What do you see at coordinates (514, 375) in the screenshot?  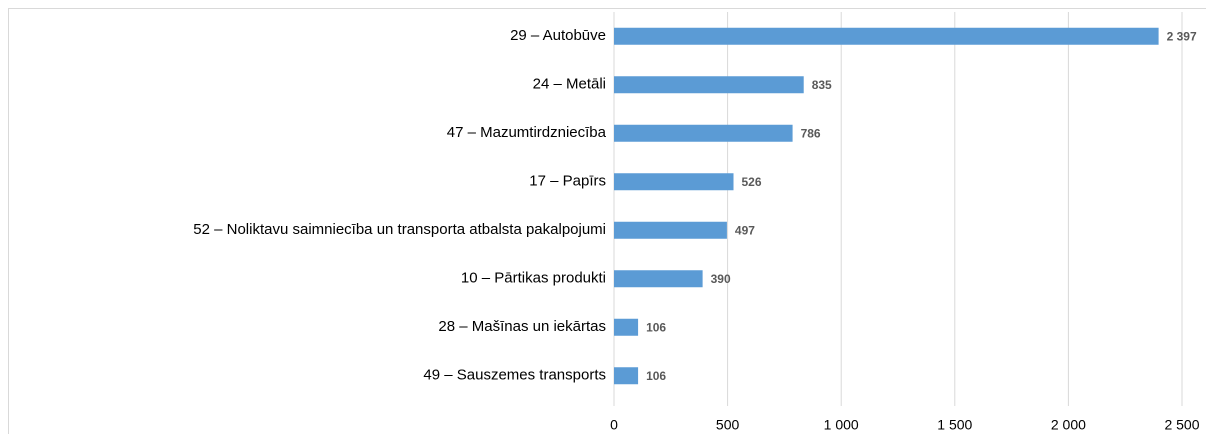 I see `y-tick-label: 49 – Sauszemes transports` at bounding box center [514, 375].